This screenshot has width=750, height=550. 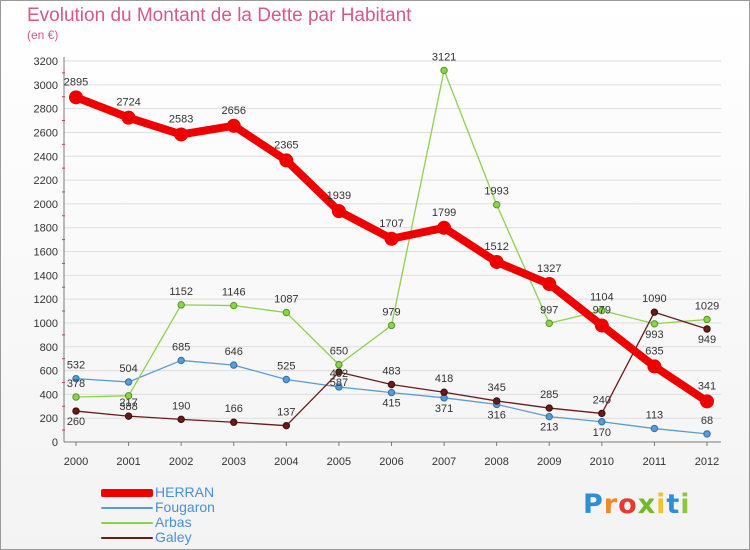 What do you see at coordinates (46, 86) in the screenshot?
I see `y-tick-label: 3000` at bounding box center [46, 86].